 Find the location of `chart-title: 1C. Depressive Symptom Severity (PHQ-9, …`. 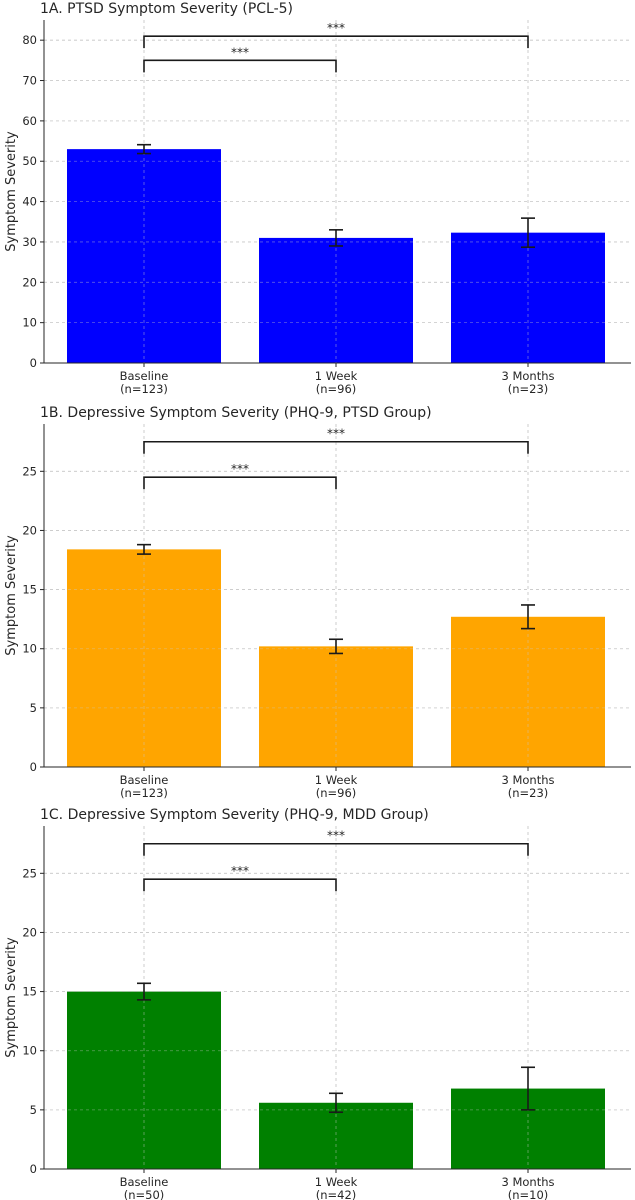

chart-title: 1C. Depressive Symptom Severity (PHQ-9, … is located at coordinates (234, 815).